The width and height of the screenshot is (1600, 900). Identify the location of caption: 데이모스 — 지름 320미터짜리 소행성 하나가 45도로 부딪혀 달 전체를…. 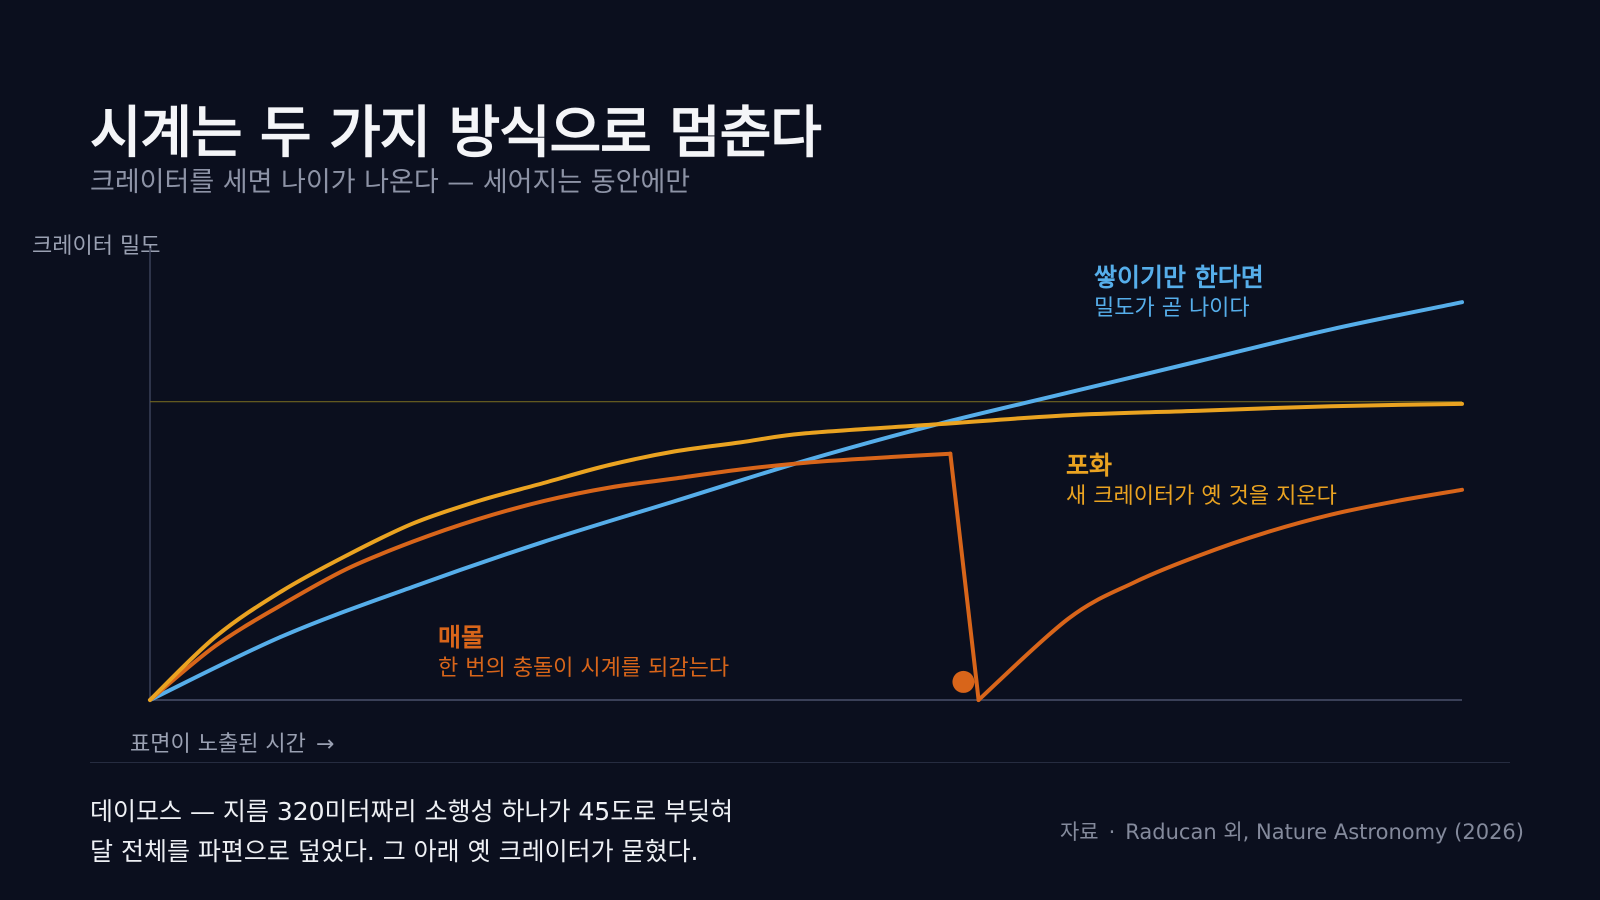
(411, 832).